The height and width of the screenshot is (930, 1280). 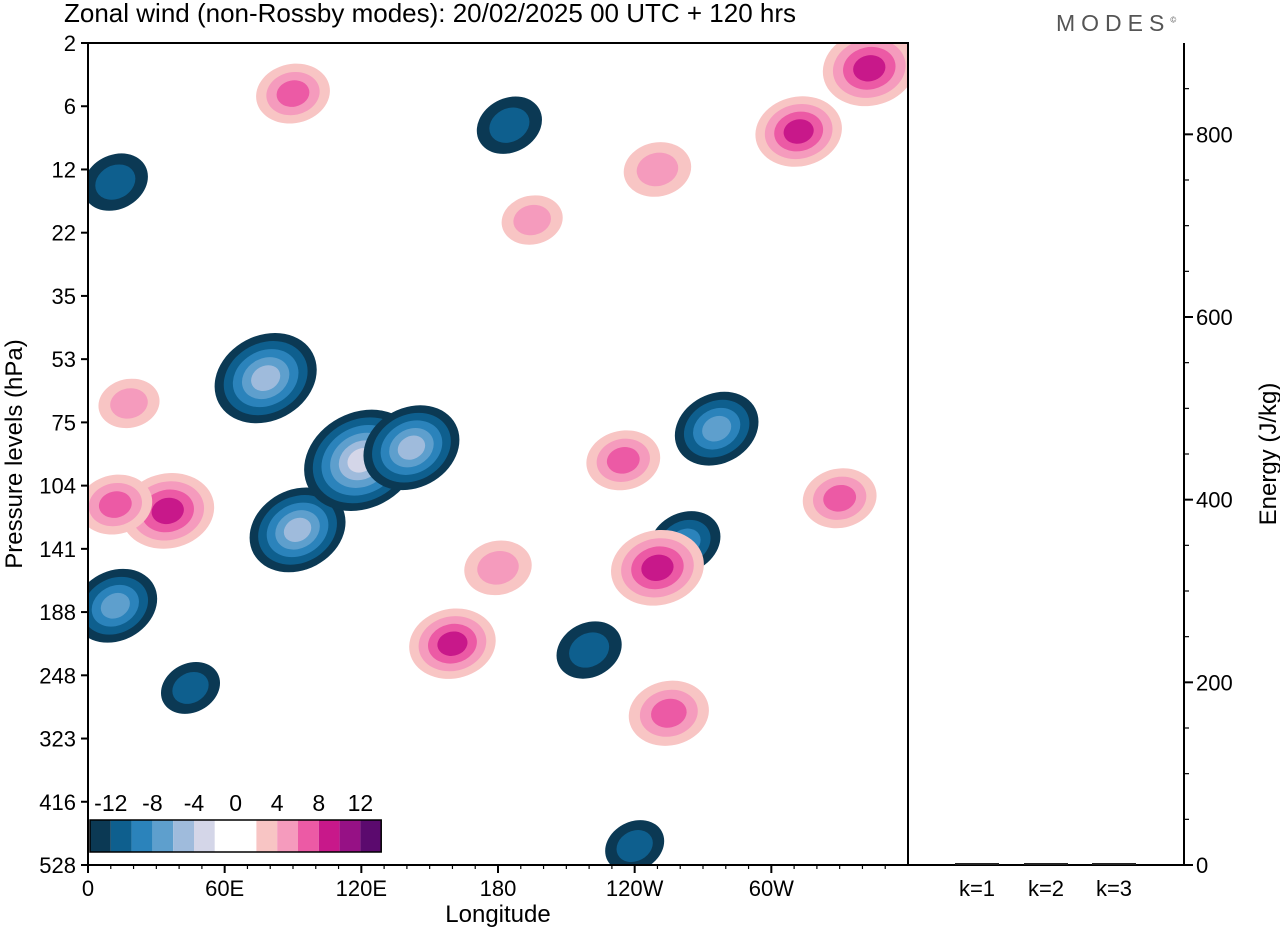 I want to click on y-tick-label: 53, so click(x=64, y=359).